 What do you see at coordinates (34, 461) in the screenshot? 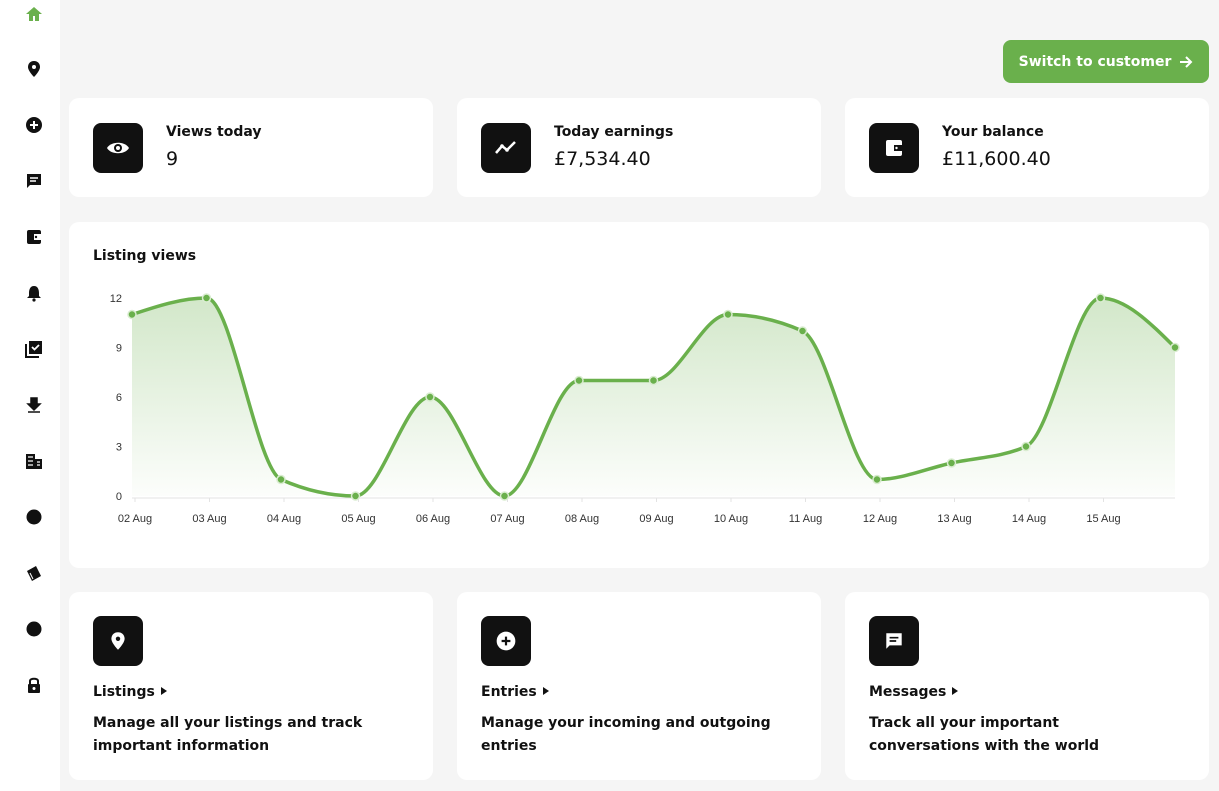
I see `building-icon` at bounding box center [34, 461].